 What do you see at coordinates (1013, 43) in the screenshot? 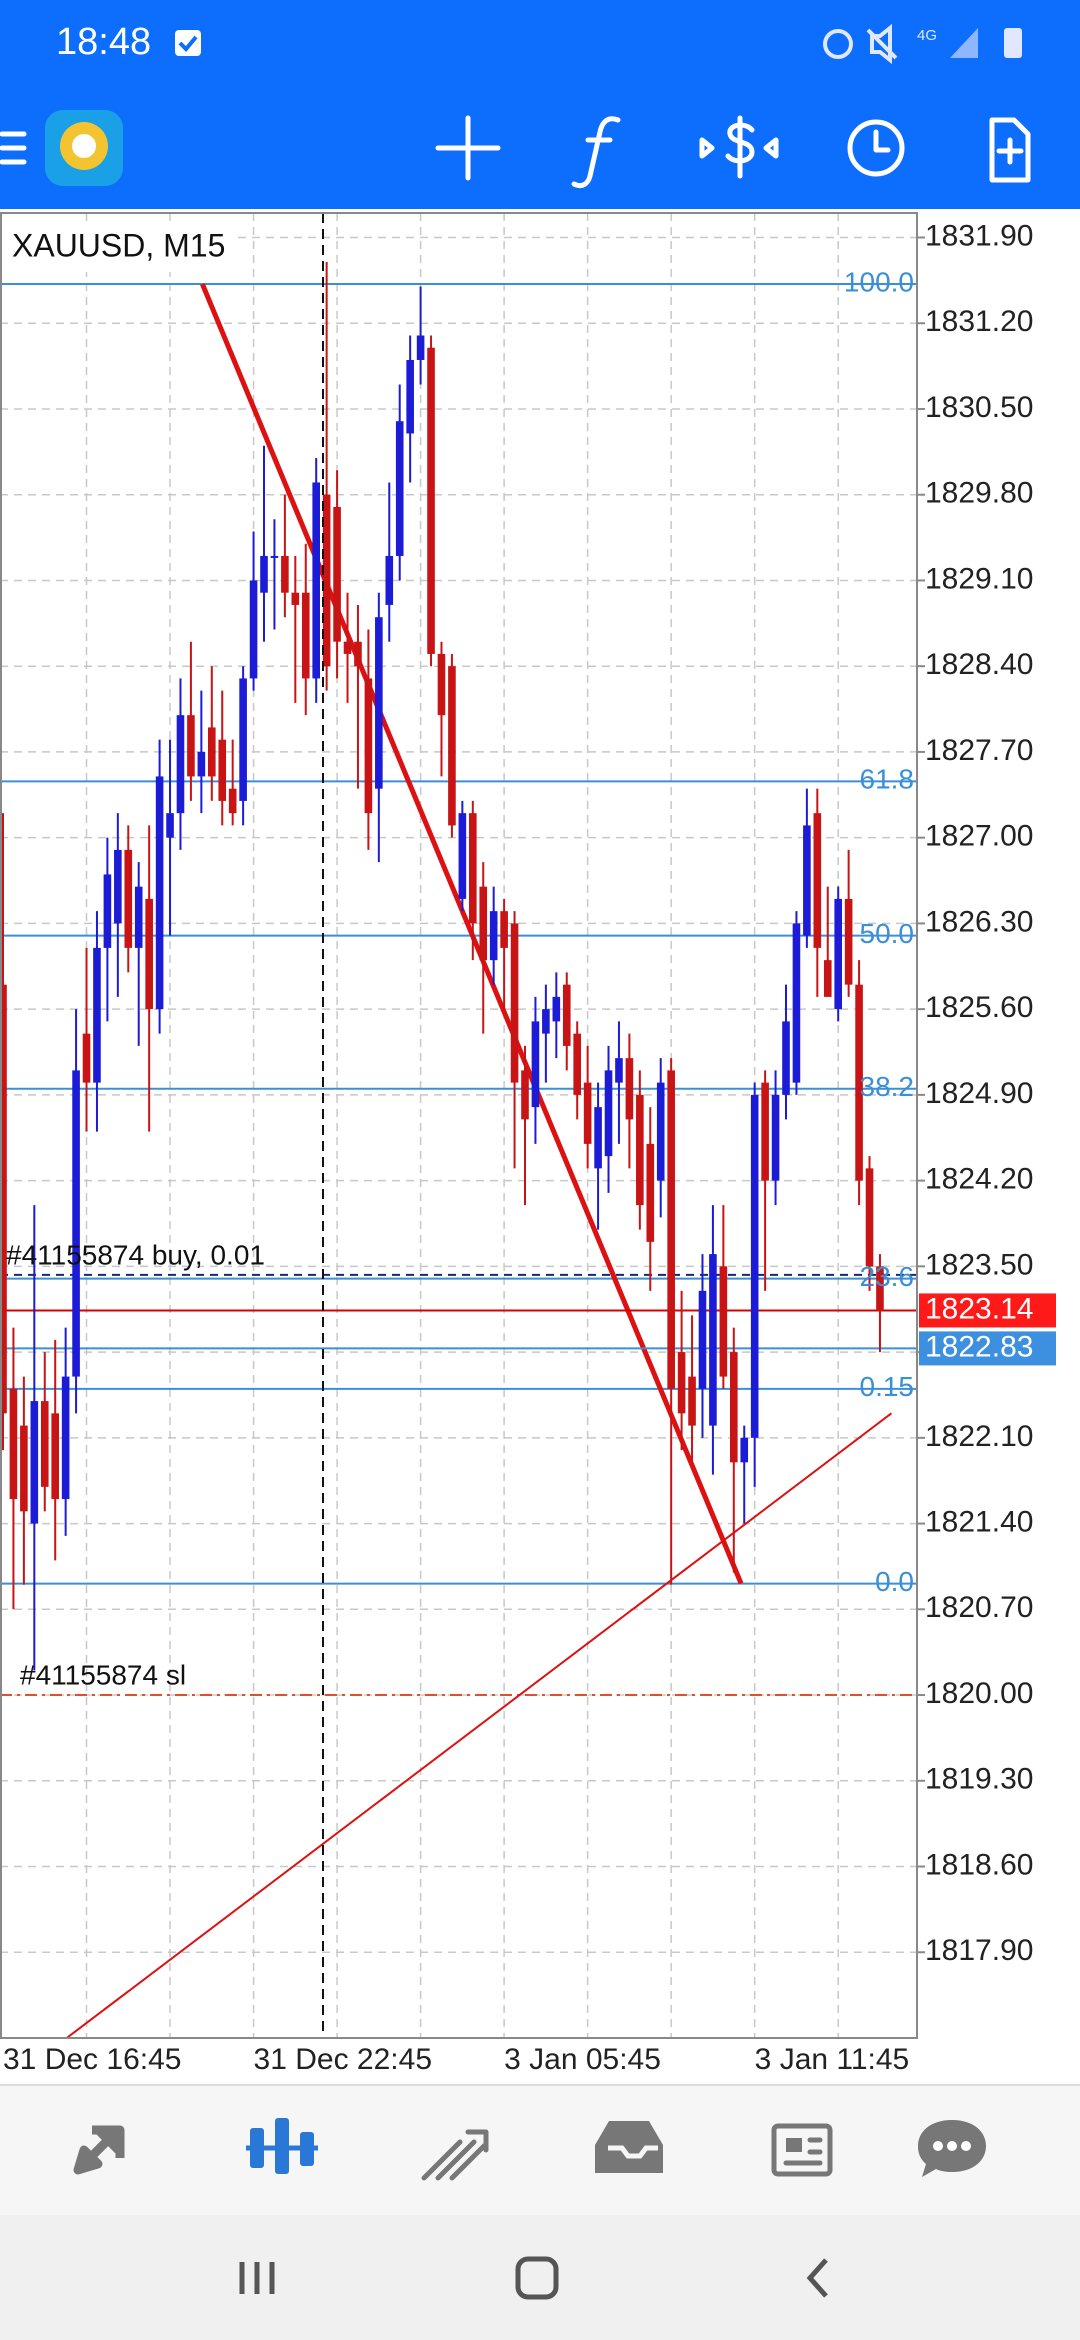
I see `battery-icon` at bounding box center [1013, 43].